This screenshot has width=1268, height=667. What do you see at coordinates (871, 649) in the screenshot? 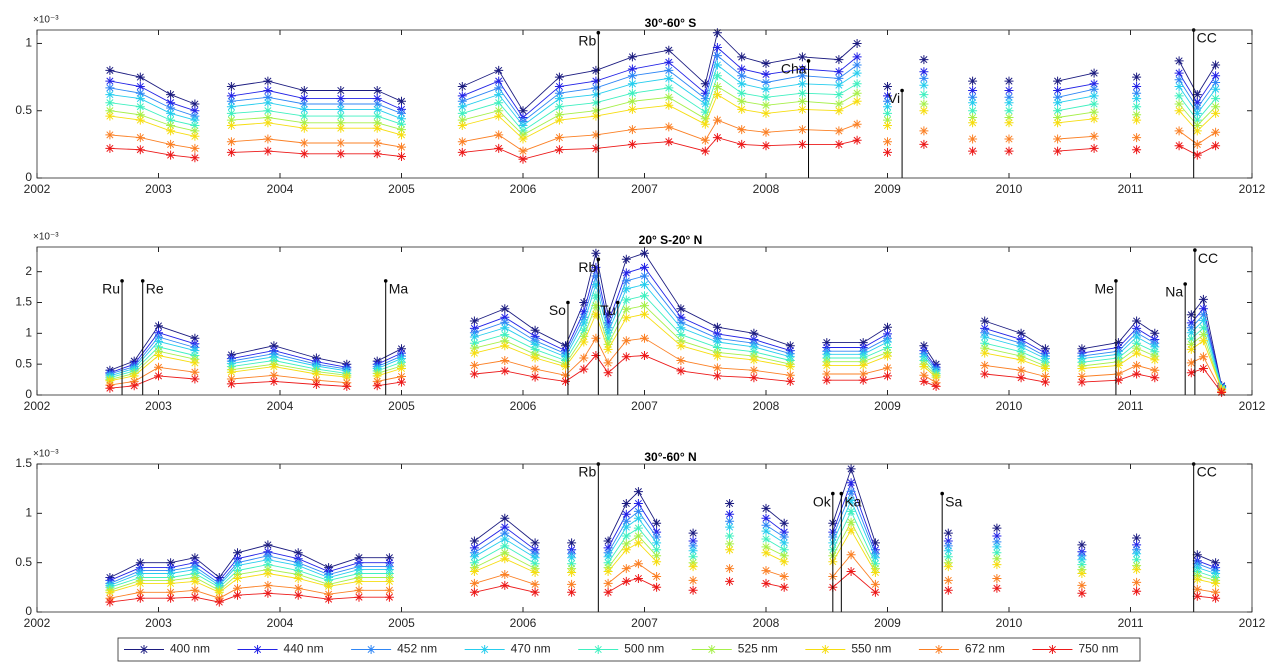
I see `legend-label: 550 nm` at bounding box center [871, 649].